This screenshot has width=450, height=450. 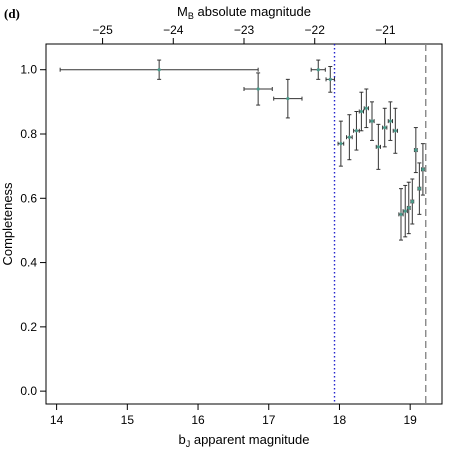 I want to click on y-tick-label: 0.2, so click(x=28, y=327).